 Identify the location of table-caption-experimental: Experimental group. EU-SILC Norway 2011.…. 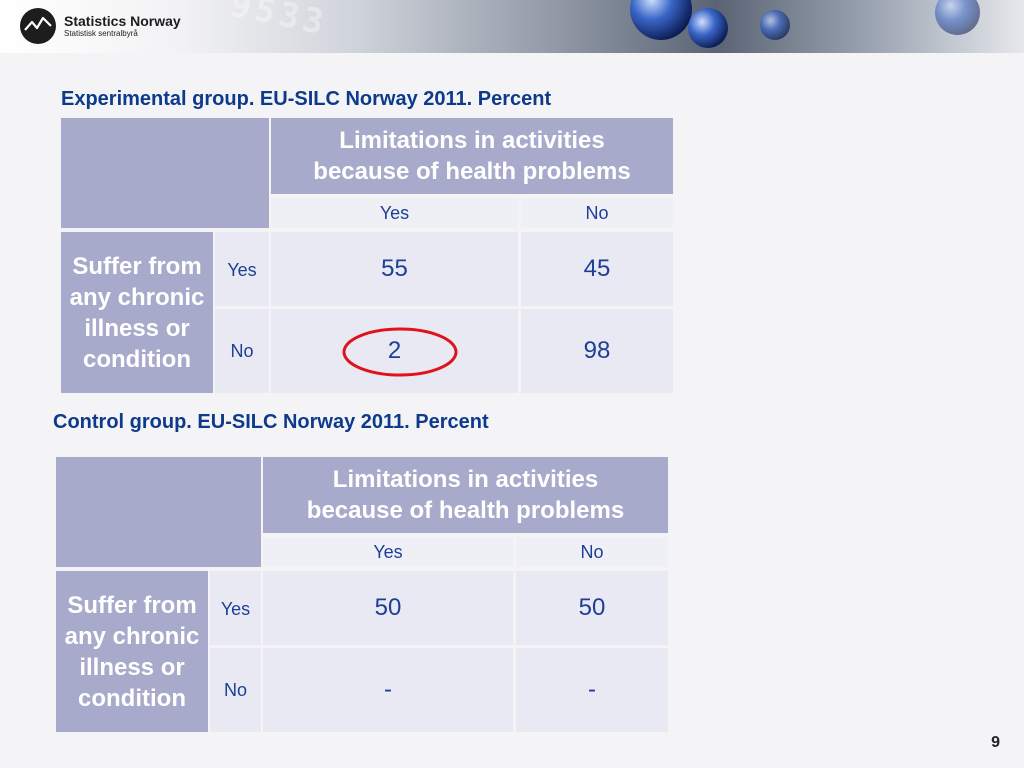
(306, 99).